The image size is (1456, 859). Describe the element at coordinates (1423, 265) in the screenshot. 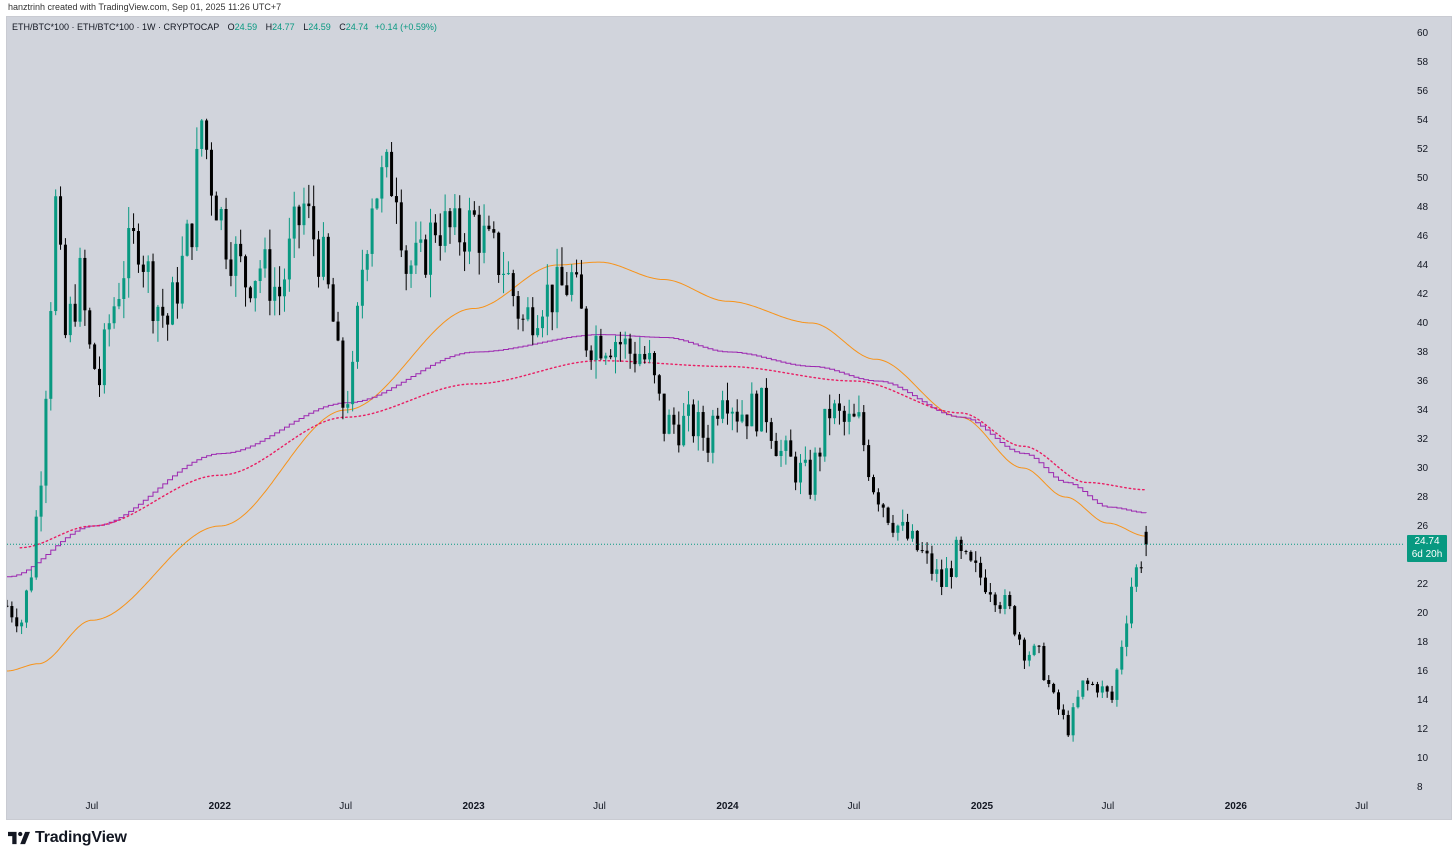

I see `y-tick-label: 44` at that location.